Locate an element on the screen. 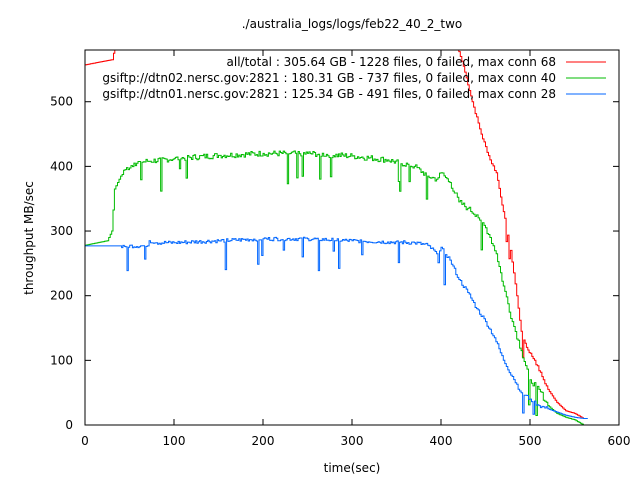 The width and height of the screenshot is (640, 480). x-tick-label: 100 is located at coordinates (174, 441).